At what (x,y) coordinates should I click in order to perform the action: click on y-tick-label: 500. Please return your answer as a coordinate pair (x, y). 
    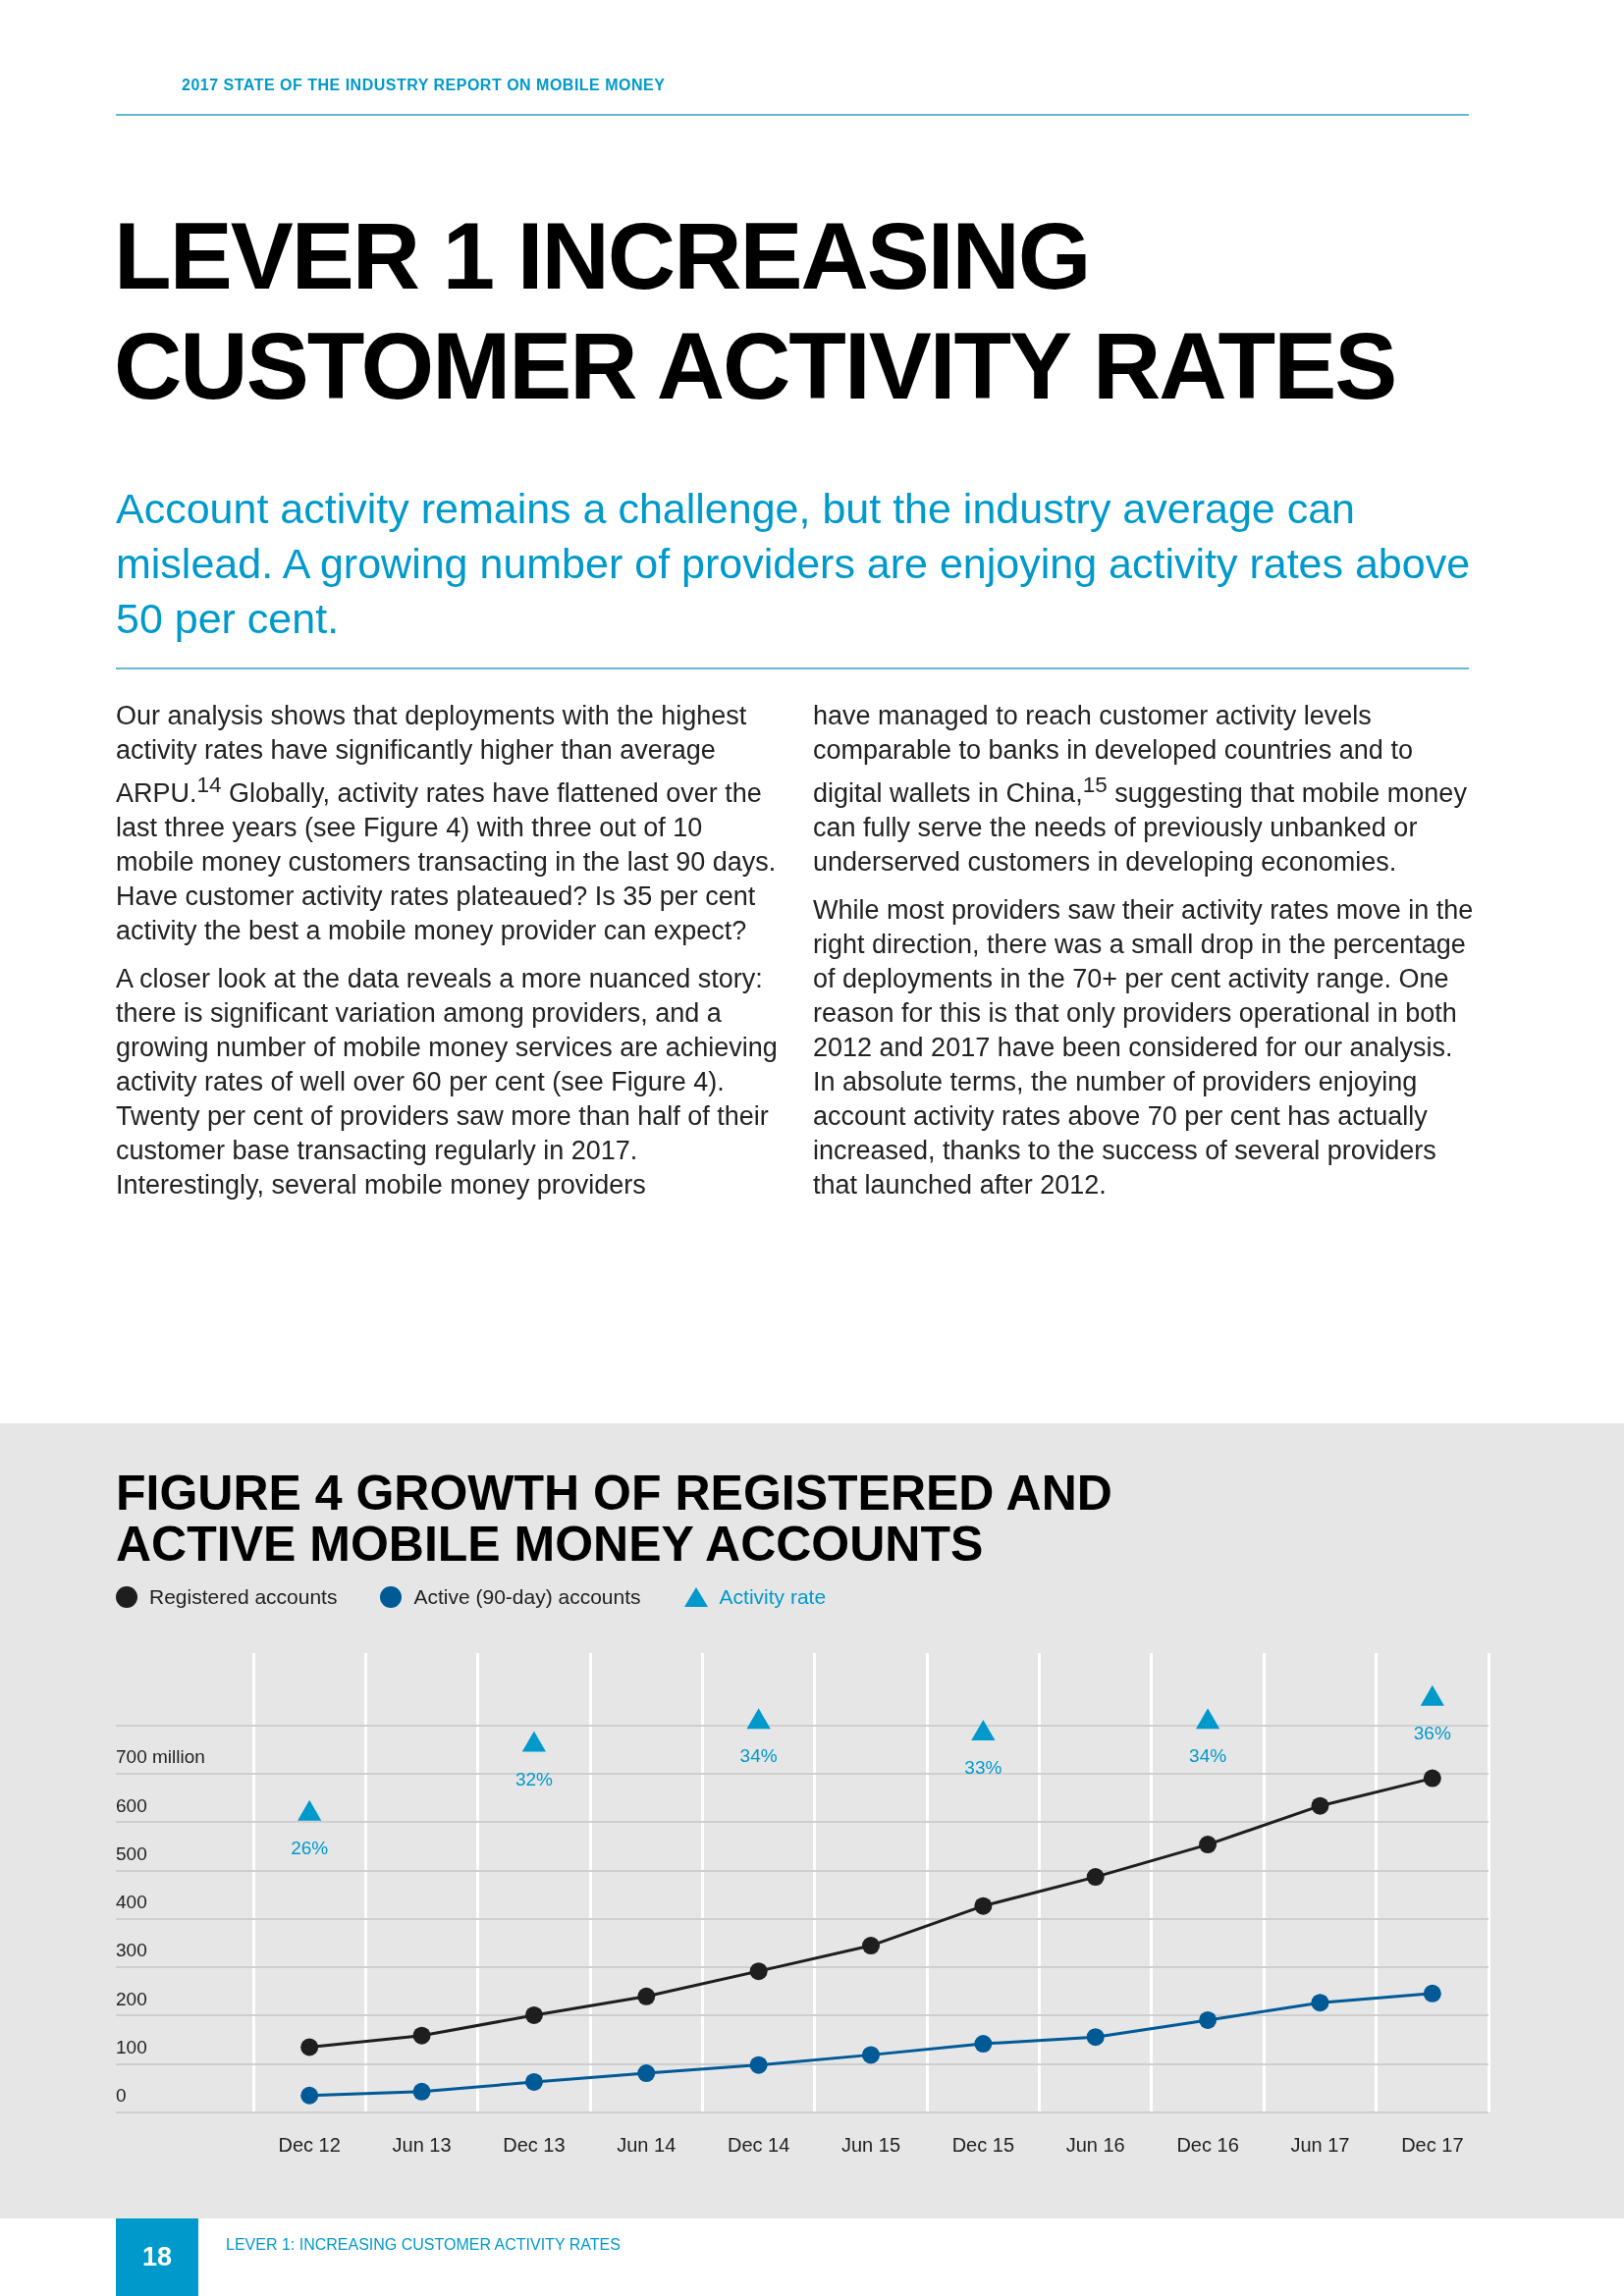
    Looking at the image, I should click on (131, 1853).